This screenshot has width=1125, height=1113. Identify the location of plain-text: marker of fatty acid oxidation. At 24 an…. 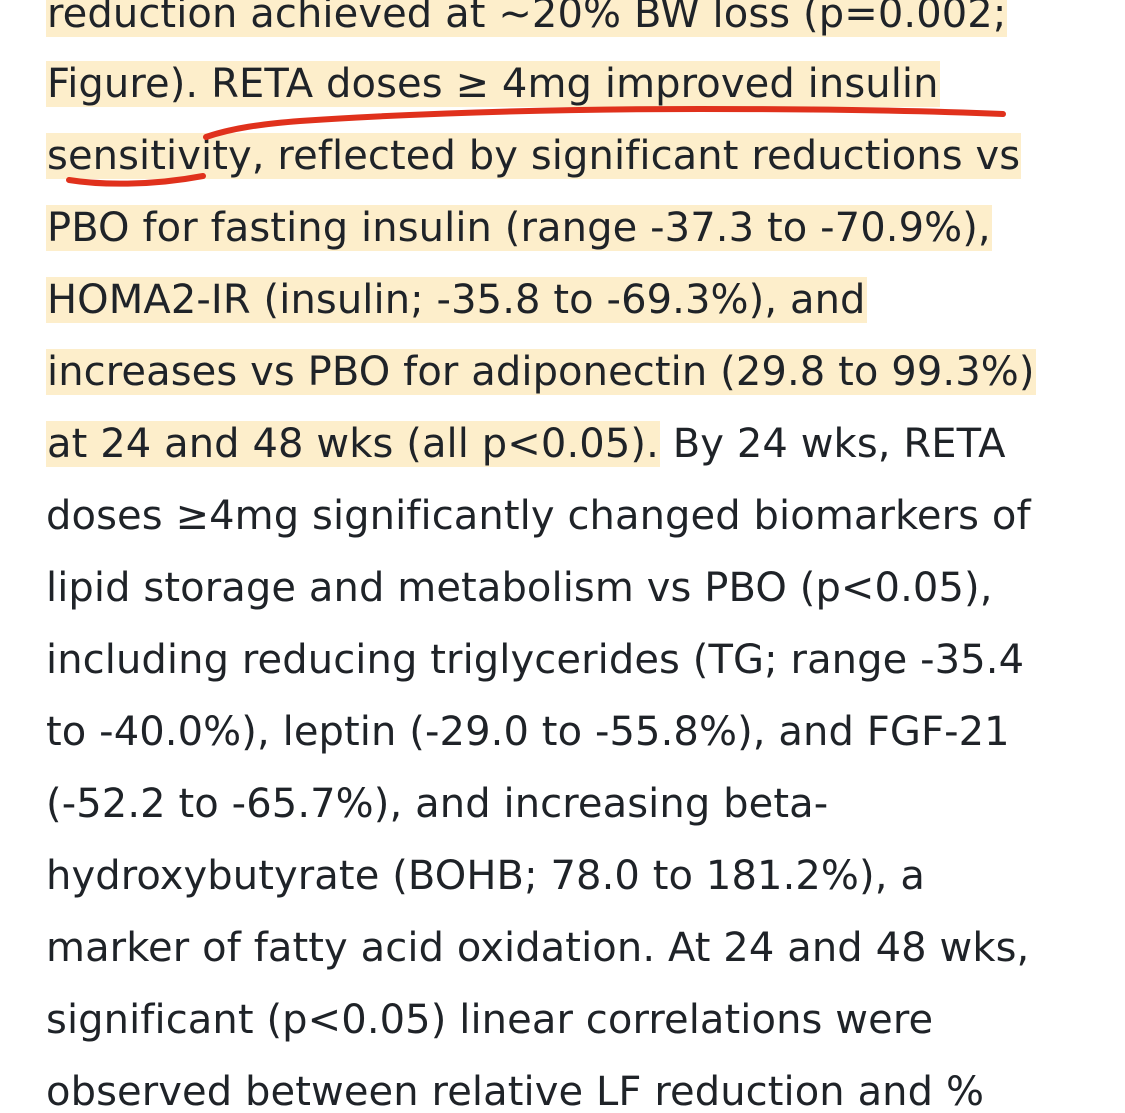
(538, 948).